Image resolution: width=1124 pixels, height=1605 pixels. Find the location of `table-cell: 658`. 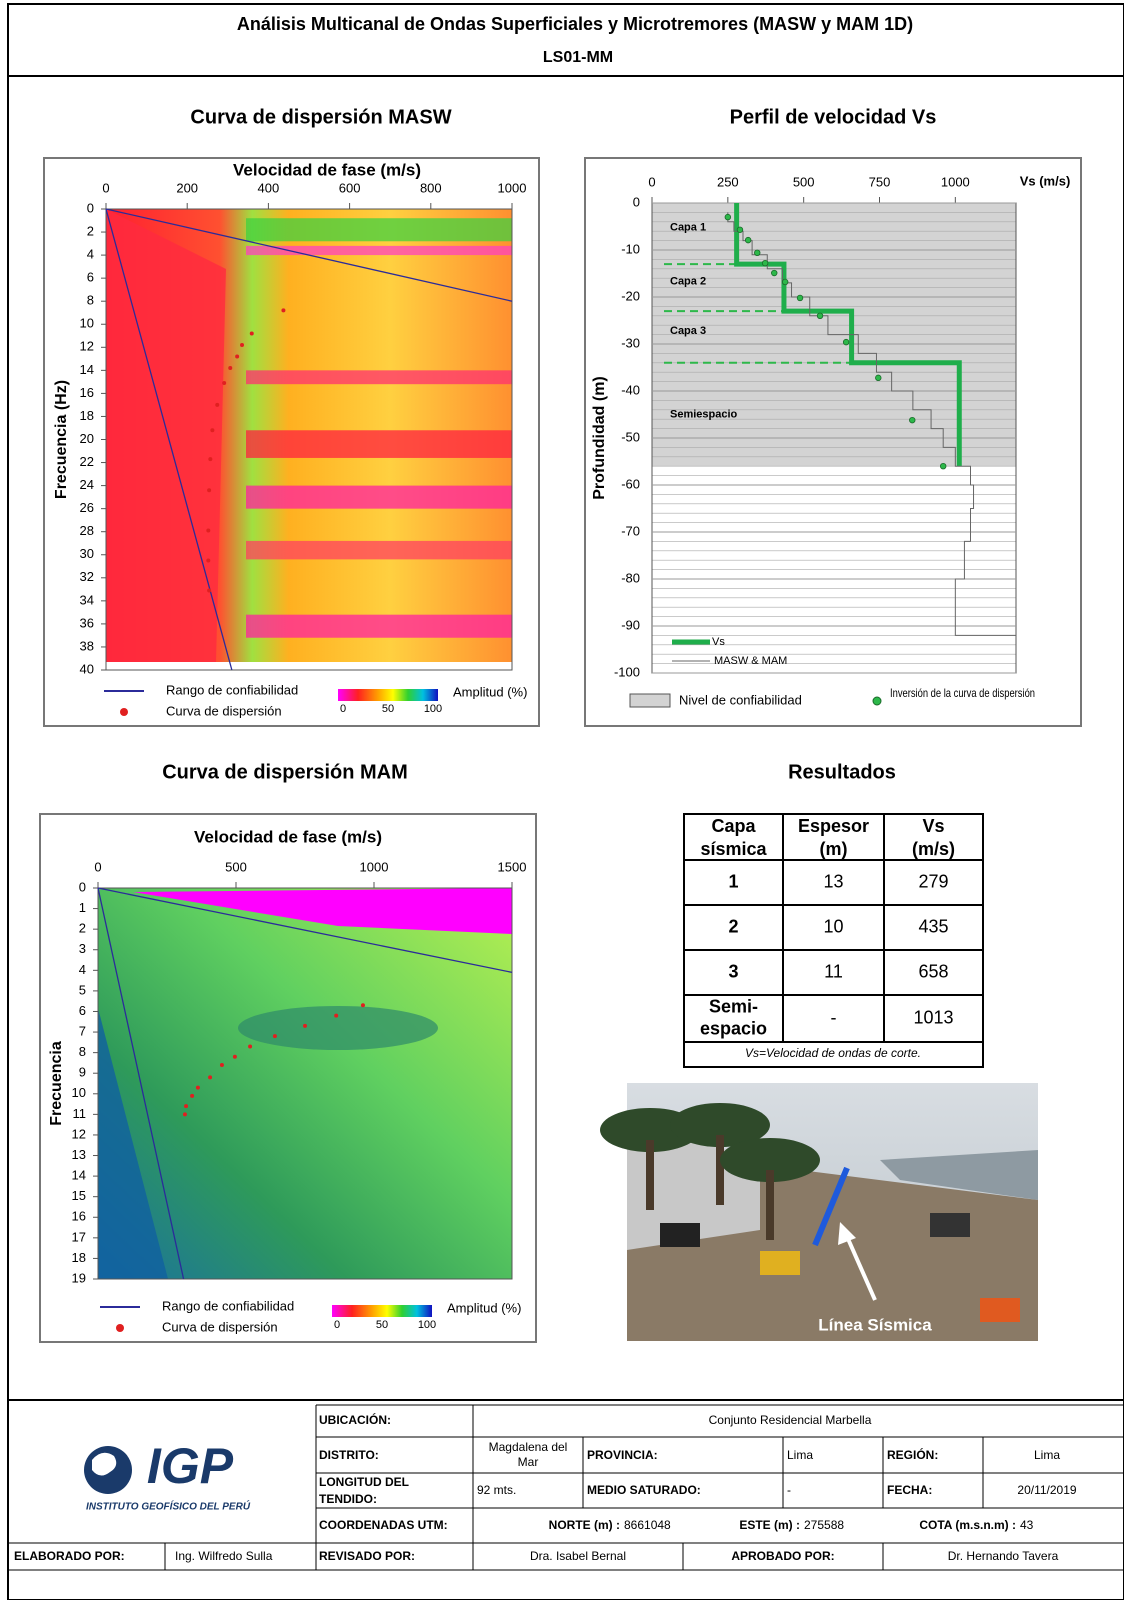

table-cell: 658 is located at coordinates (933, 971).